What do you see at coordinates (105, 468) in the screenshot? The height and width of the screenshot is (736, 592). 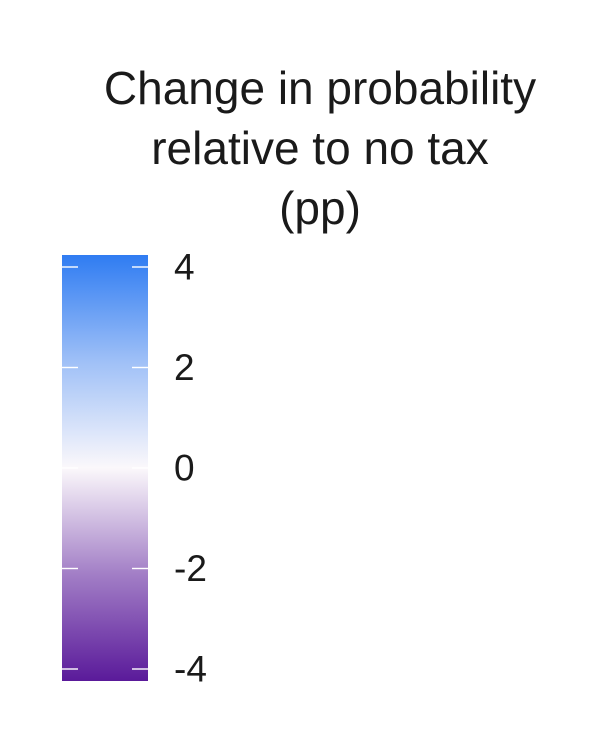 I see `colorbar-ticks` at bounding box center [105, 468].